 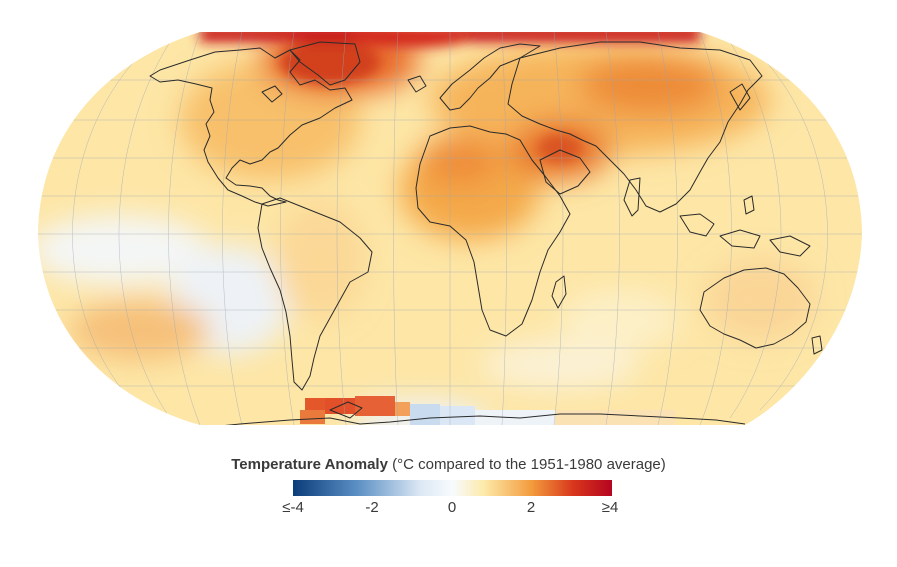 What do you see at coordinates (452, 488) in the screenshot?
I see `colorbar` at bounding box center [452, 488].